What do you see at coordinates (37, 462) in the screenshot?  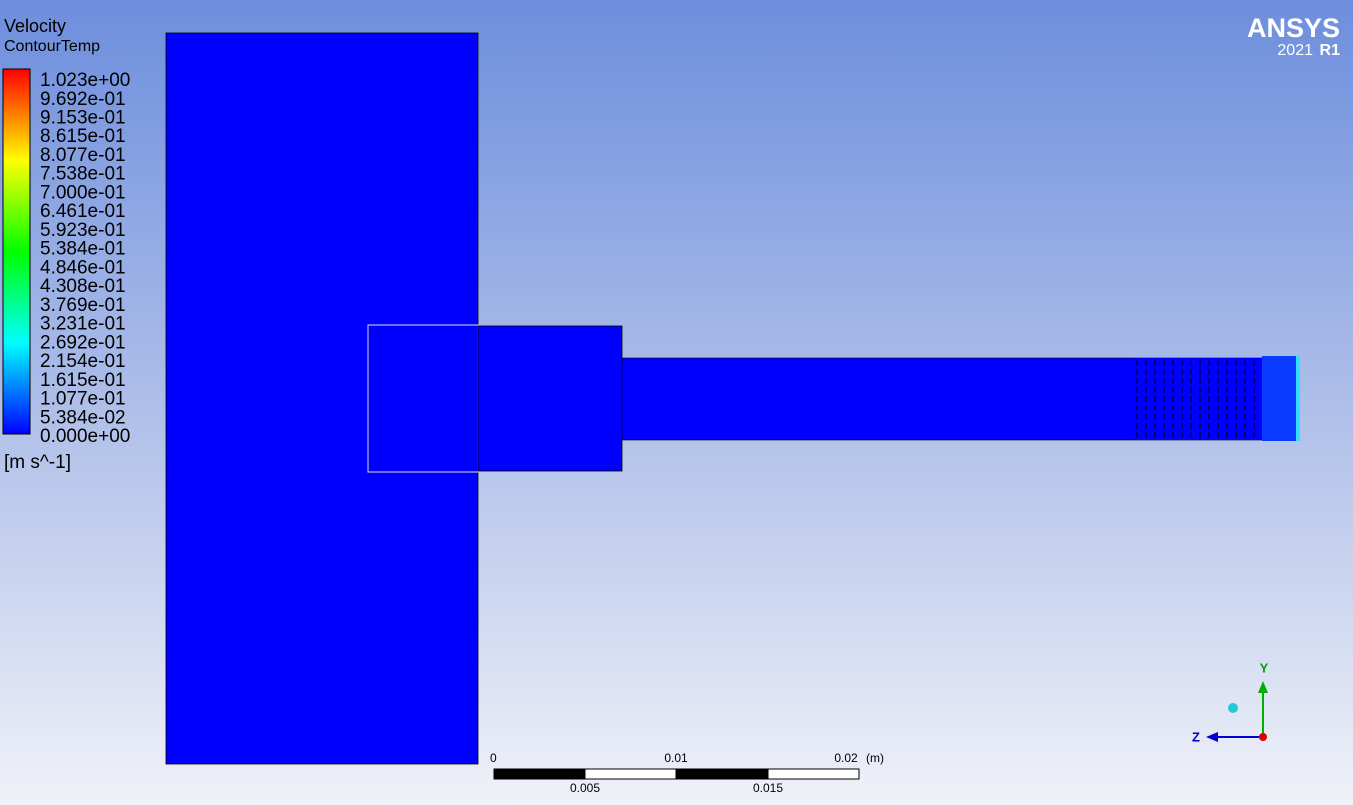 I see `legend-unit: [m s^-1]` at bounding box center [37, 462].